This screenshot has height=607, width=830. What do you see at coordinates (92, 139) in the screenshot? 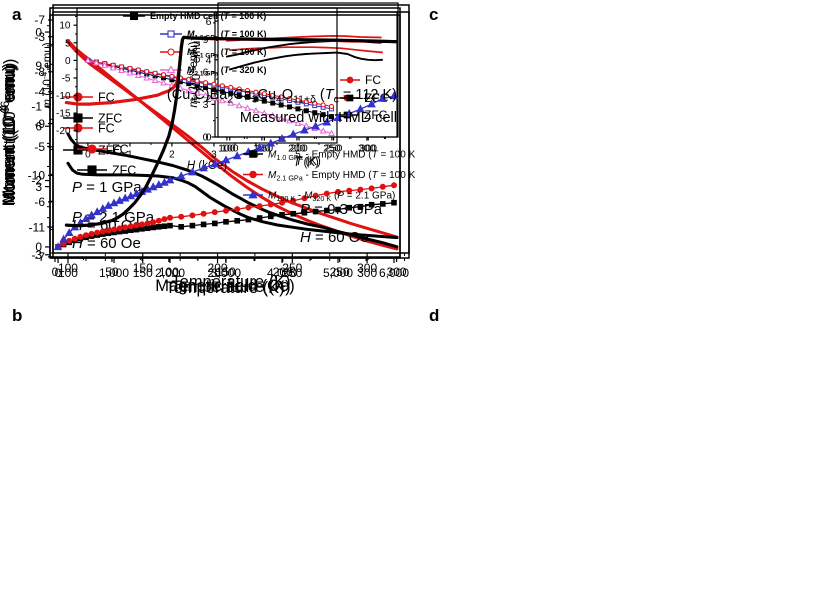
I see `legend: FC ZFC` at bounding box center [92, 139].